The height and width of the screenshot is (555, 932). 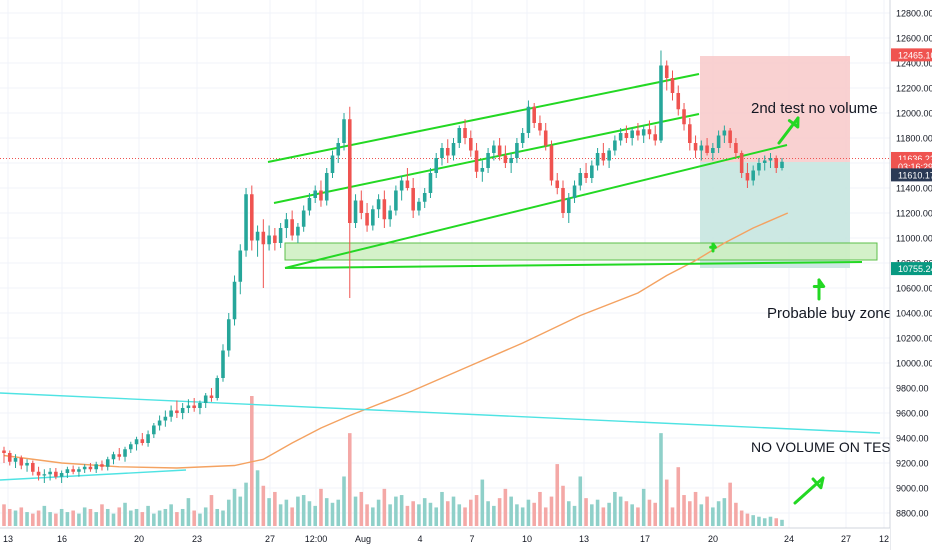 What do you see at coordinates (912, 464) in the screenshot?
I see `y-tick-label: 9200.00` at bounding box center [912, 464].